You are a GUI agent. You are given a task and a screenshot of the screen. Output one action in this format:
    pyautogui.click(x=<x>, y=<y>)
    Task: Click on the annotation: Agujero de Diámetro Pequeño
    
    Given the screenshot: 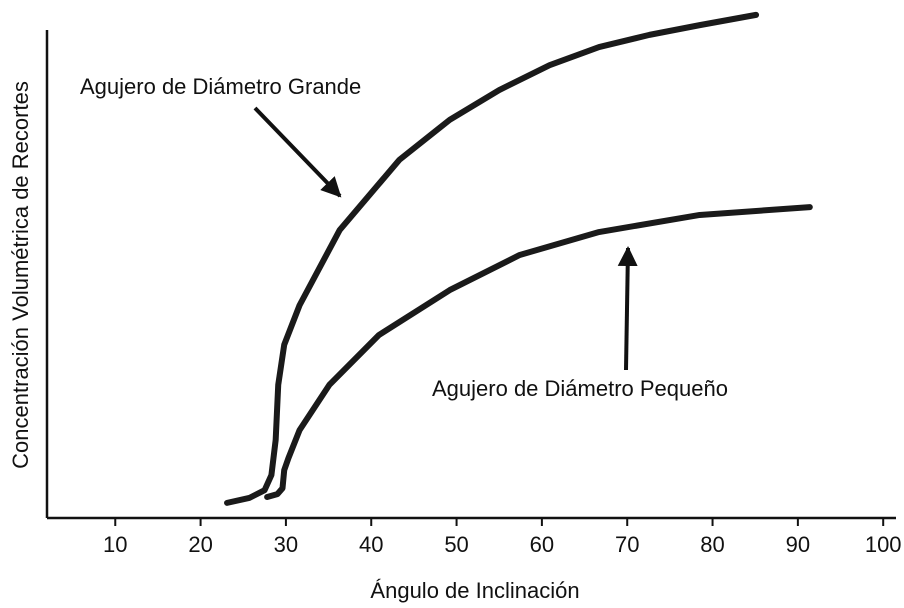 What is the action you would take?
    pyautogui.click(x=580, y=388)
    